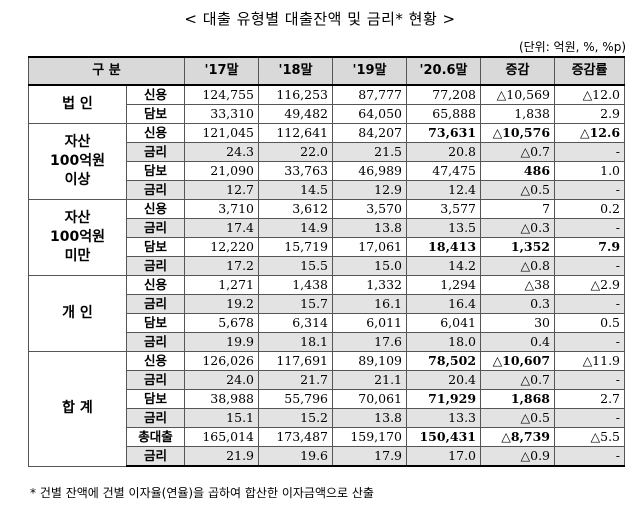 The height and width of the screenshot is (510, 640). I want to click on table-cell: 5,678, so click(222, 323).